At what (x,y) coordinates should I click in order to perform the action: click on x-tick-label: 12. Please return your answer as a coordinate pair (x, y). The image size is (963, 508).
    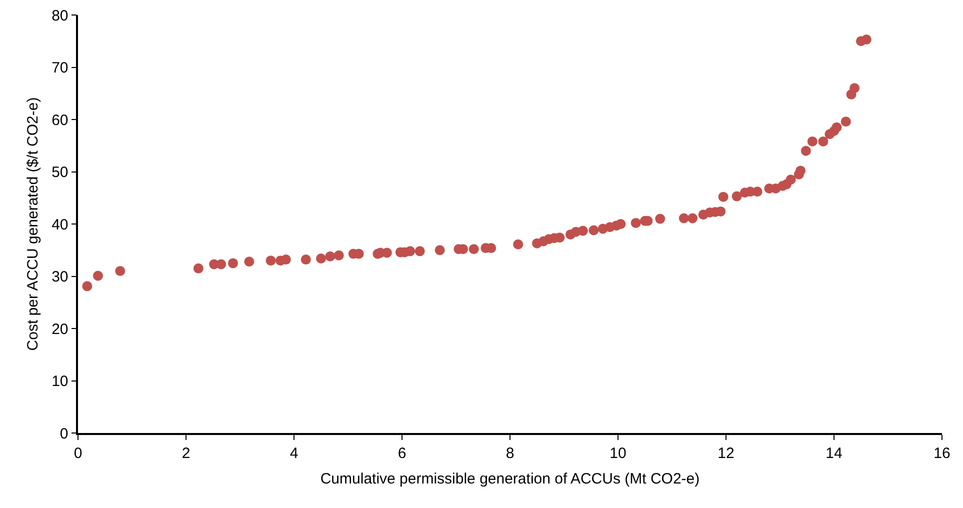
    Looking at the image, I should click on (726, 453).